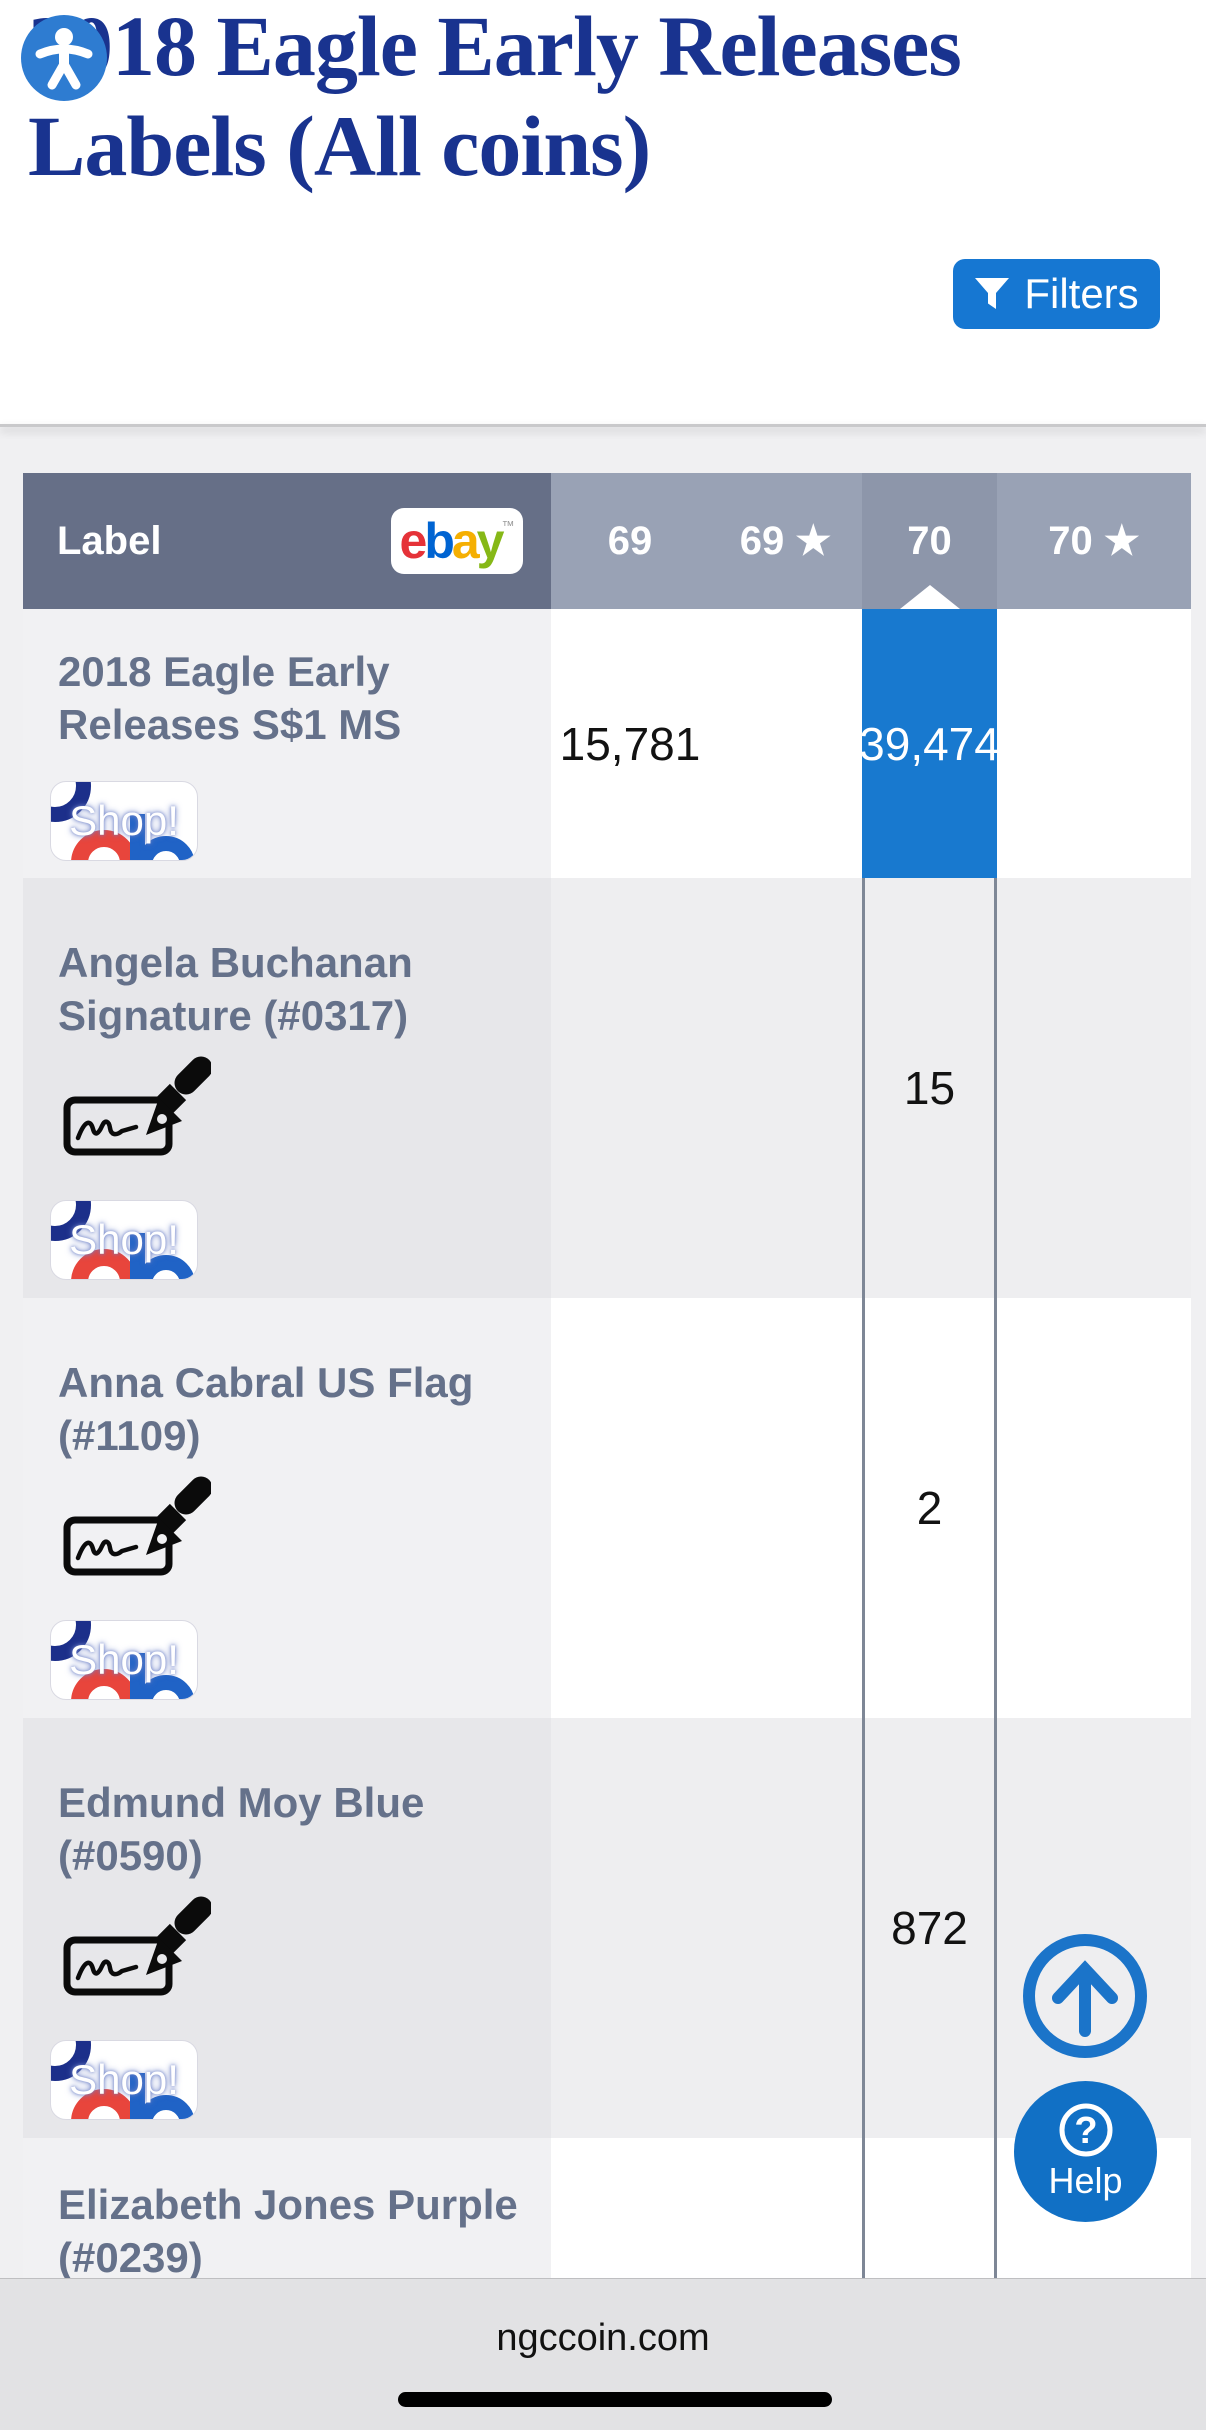 The width and height of the screenshot is (1206, 2430). Describe the element at coordinates (288, 2231) in the screenshot. I see `coin-label: Elizabeth Jones Purple (#0239)` at that location.